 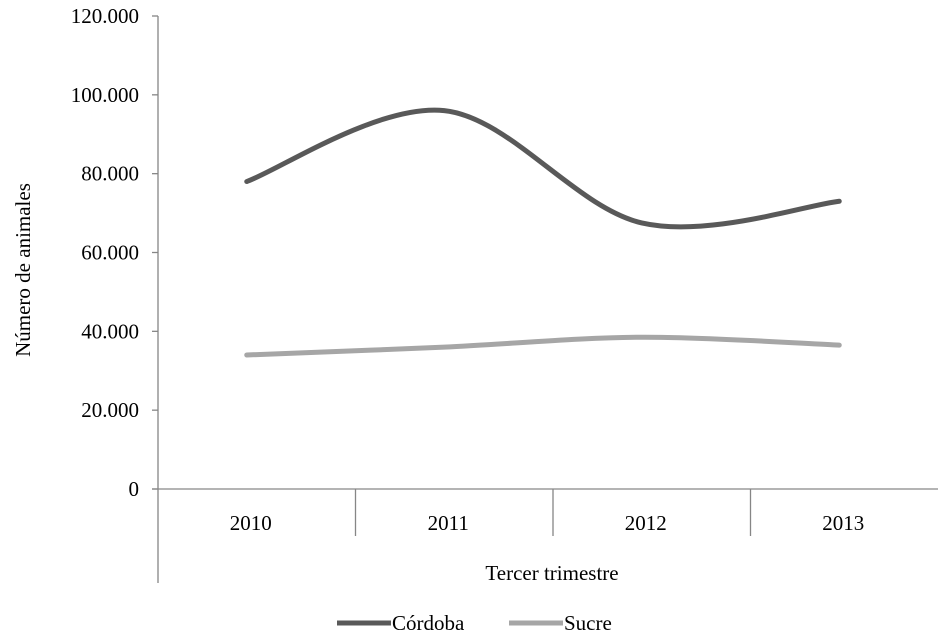 I want to click on series-line-sucre, so click(x=543, y=346).